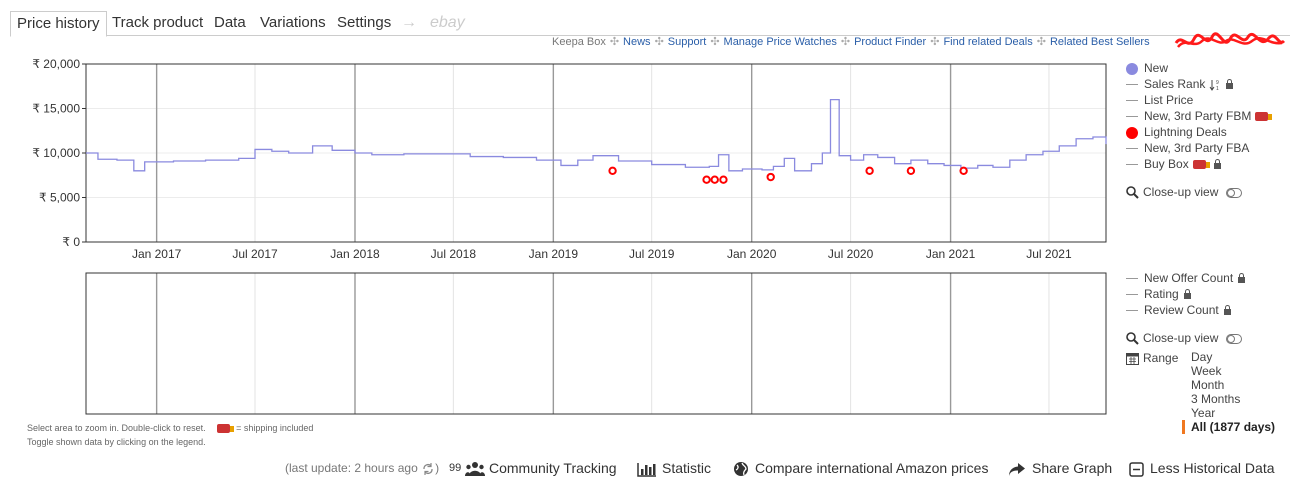 The height and width of the screenshot is (487, 1316). What do you see at coordinates (455, 468) in the screenshot?
I see `tracking-count: 99` at bounding box center [455, 468].